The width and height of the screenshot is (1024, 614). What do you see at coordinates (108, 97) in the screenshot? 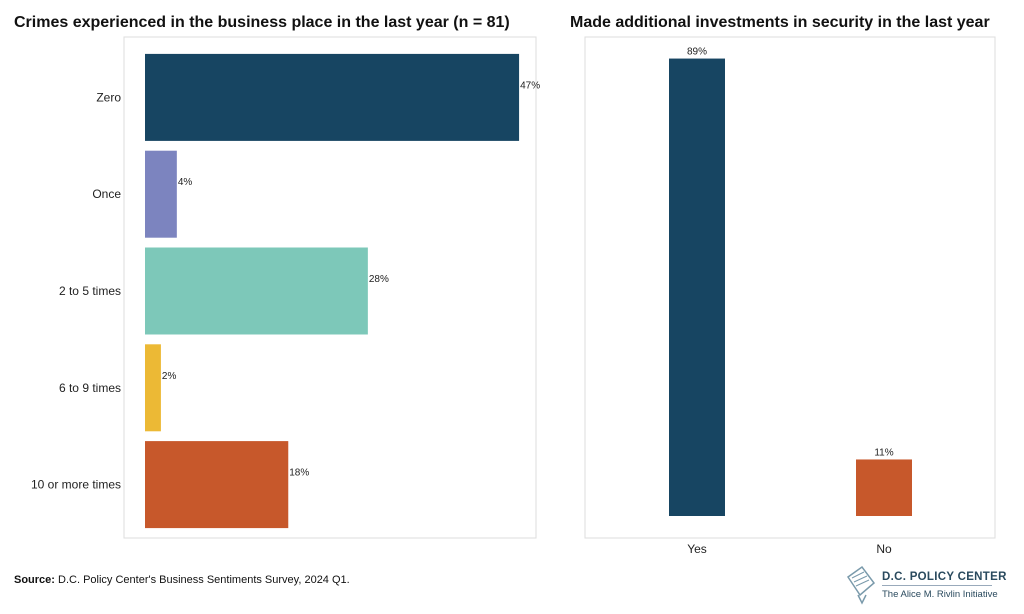
I see `category-label: Zero` at bounding box center [108, 97].